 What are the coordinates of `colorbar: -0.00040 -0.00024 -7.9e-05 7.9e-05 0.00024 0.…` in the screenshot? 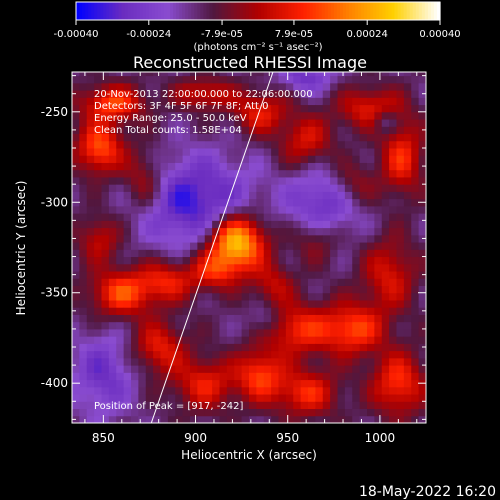 It's located at (257, 27).